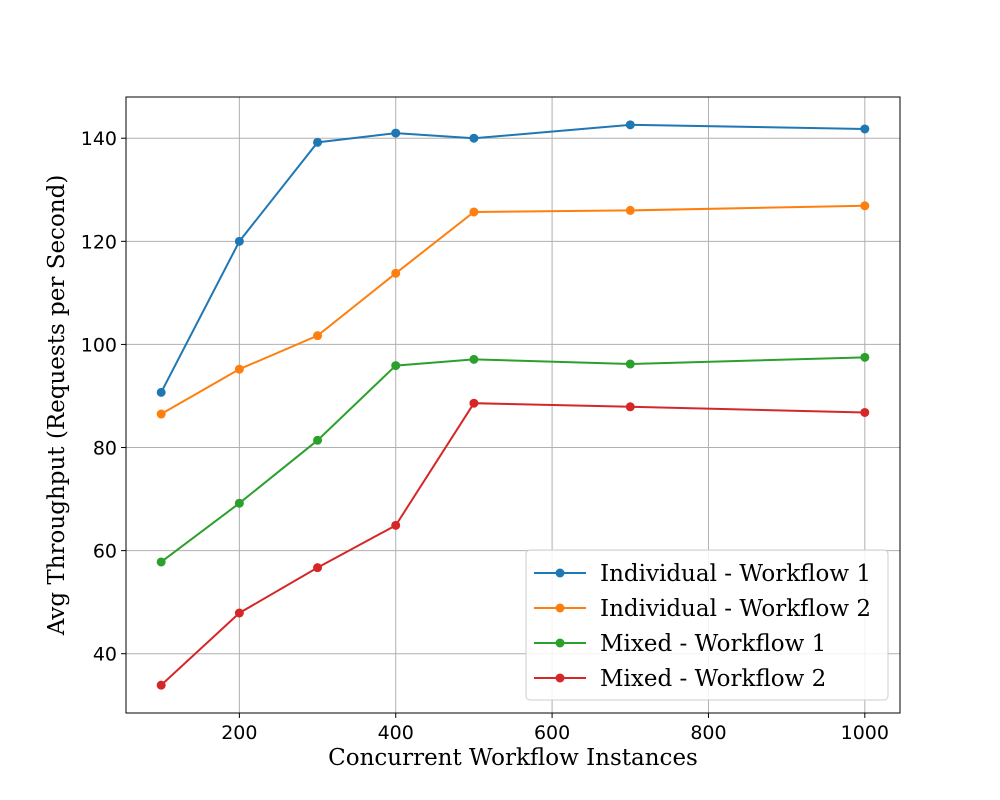 Image resolution: width=1000 pixels, height=800 pixels. Describe the element at coordinates (99, 345) in the screenshot. I see `y-tick-label: 100` at that location.